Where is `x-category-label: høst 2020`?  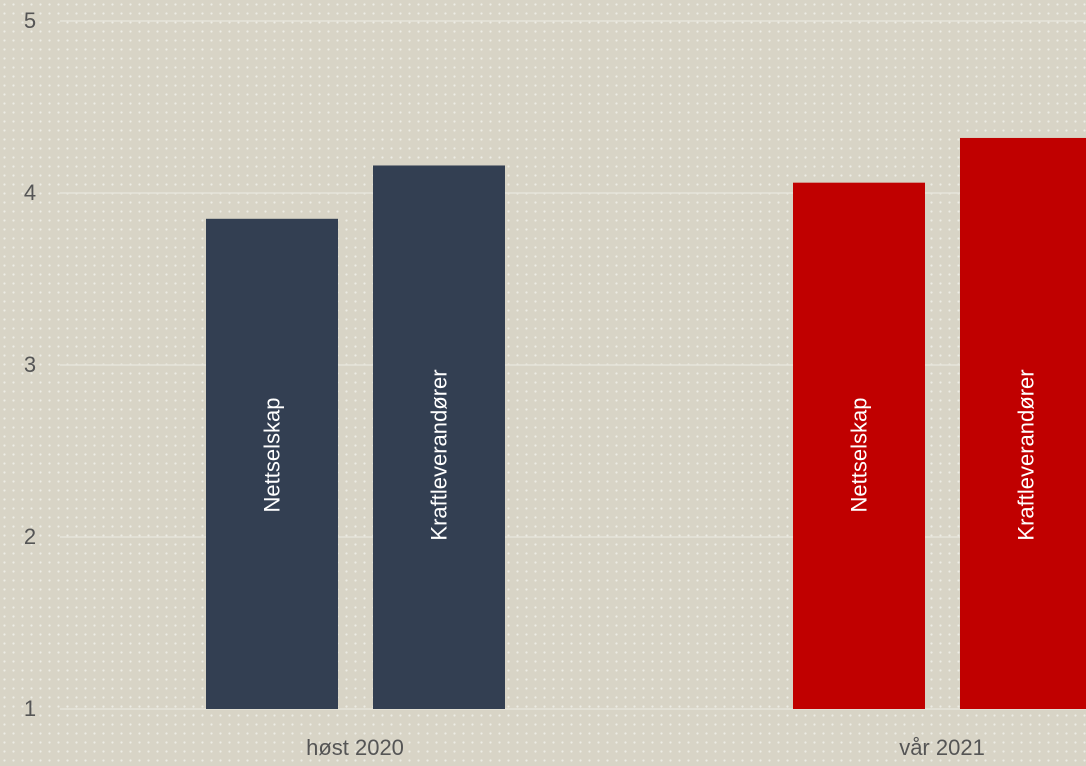
x-category-label: høst 2020 is located at coordinates (355, 747).